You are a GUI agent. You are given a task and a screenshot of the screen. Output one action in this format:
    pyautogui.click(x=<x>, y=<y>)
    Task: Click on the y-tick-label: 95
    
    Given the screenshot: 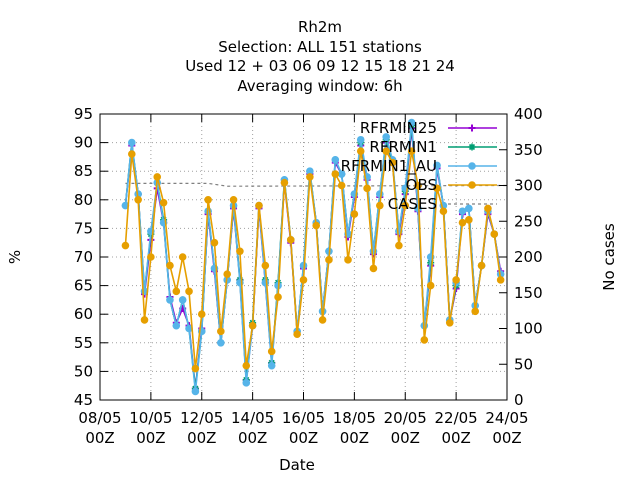 What is the action you would take?
    pyautogui.click(x=83, y=114)
    